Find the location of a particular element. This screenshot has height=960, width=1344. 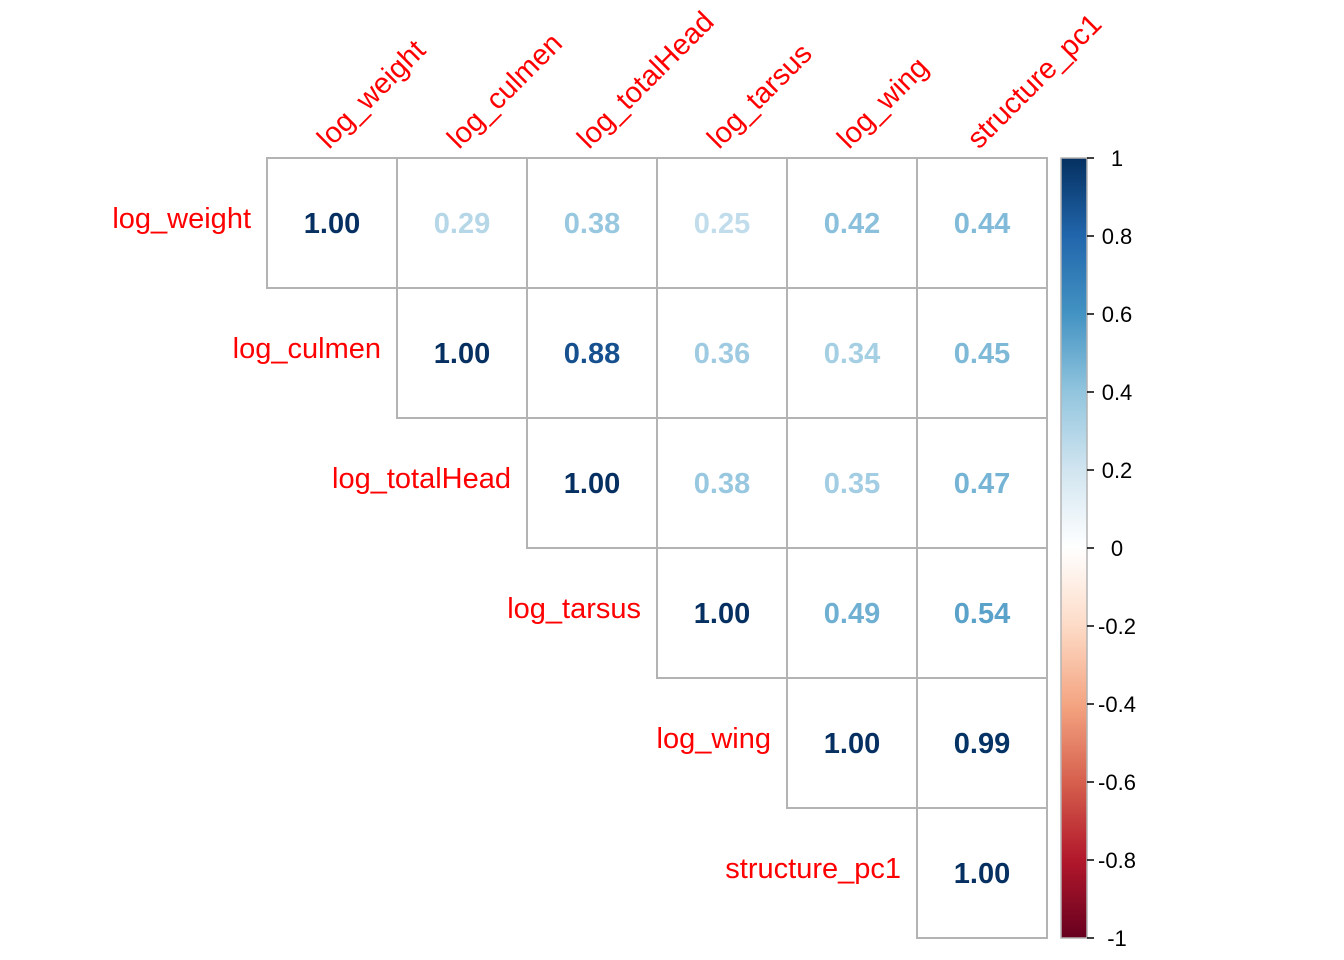

colorbar-tick-label: 1 is located at coordinates (1117, 158).